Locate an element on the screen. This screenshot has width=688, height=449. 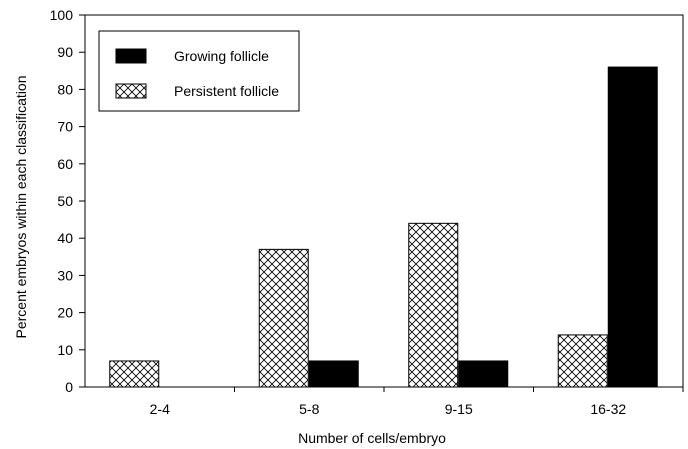
x-axis-title: Number of cells/embryo is located at coordinates (372, 438).